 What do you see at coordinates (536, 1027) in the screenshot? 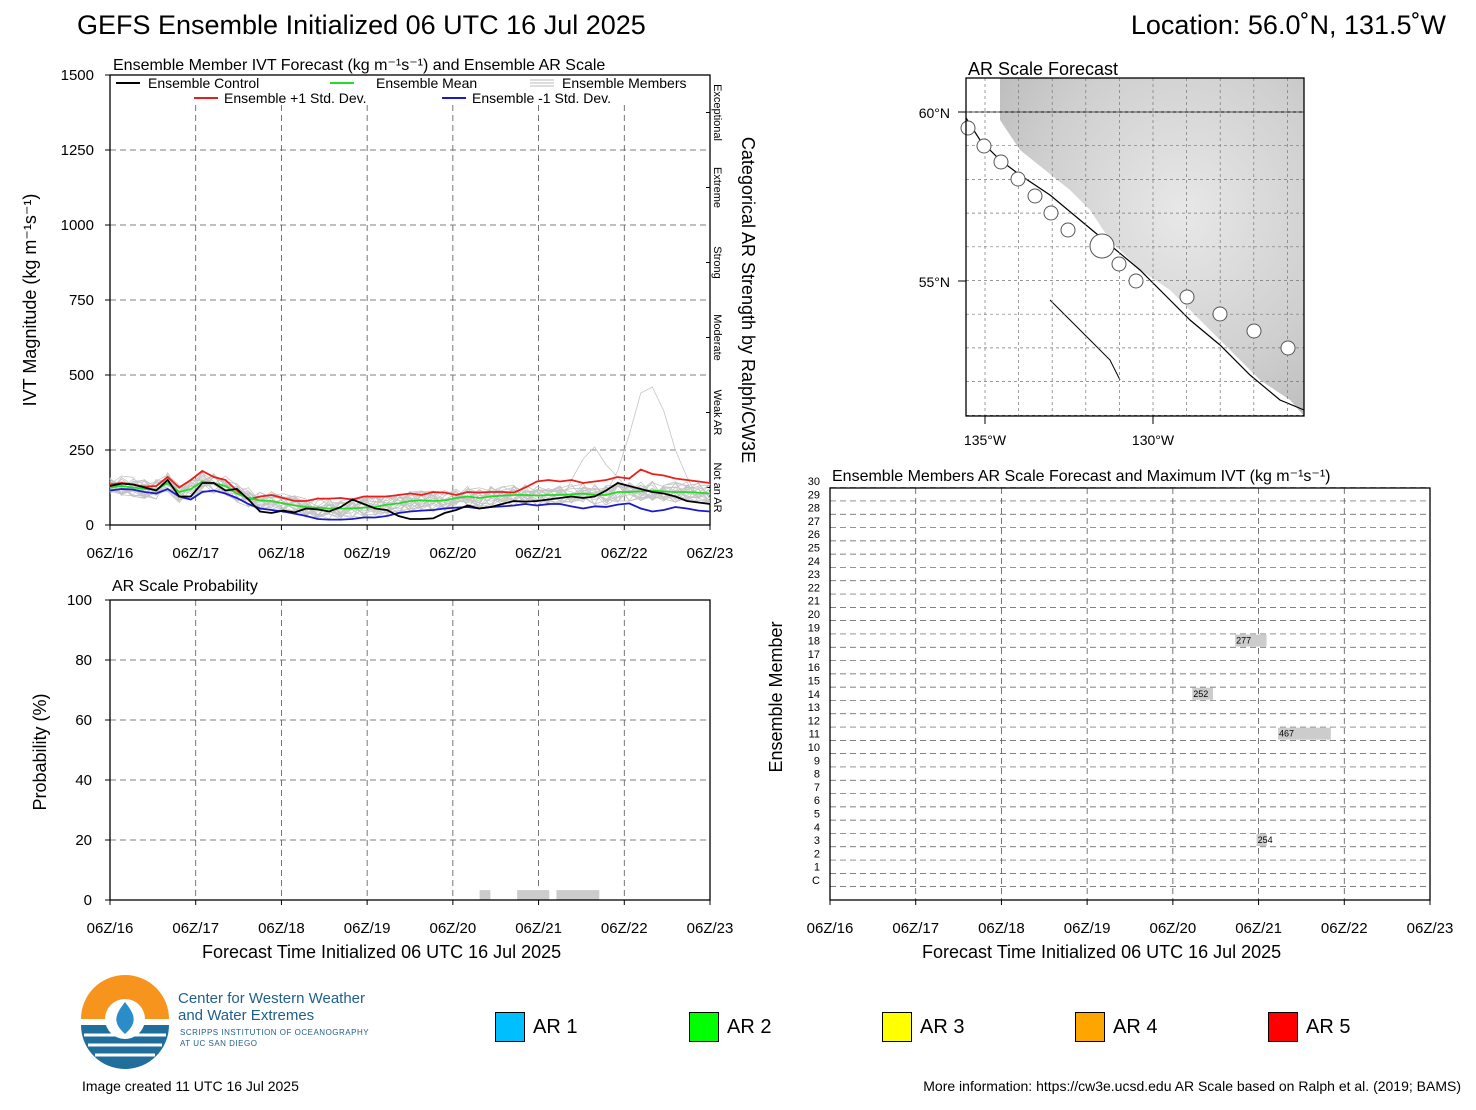
I see `ar-legend-1: AR 1` at bounding box center [536, 1027].